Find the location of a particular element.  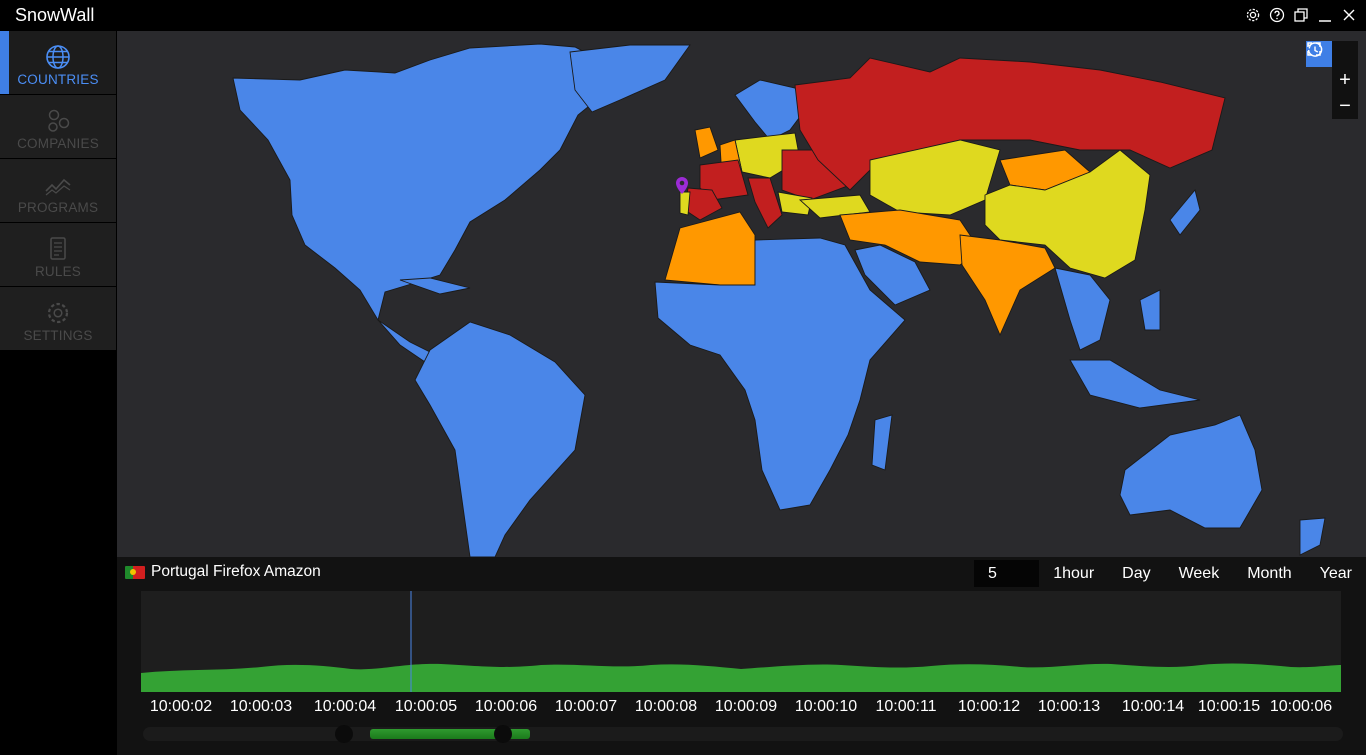

time-tick: 10:00:07 is located at coordinates (586, 706).